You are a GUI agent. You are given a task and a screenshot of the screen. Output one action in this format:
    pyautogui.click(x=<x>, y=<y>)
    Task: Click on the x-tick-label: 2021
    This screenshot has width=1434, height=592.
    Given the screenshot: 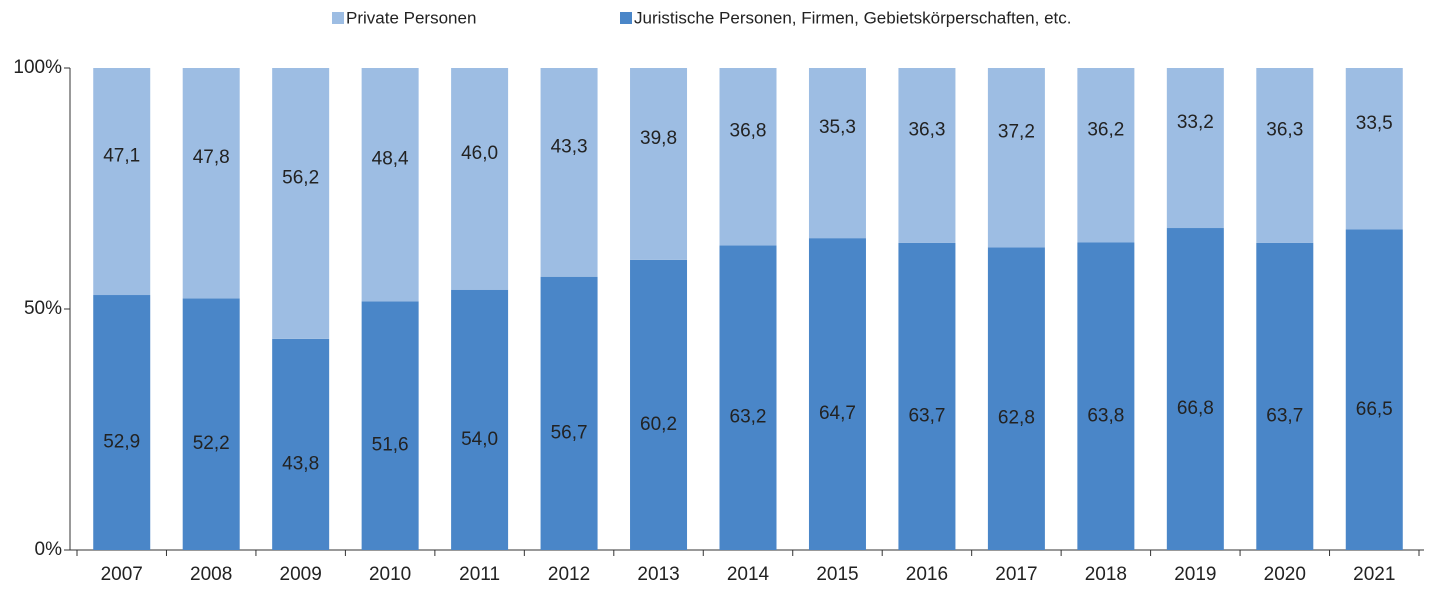 What is the action you would take?
    pyautogui.click(x=1374, y=574)
    